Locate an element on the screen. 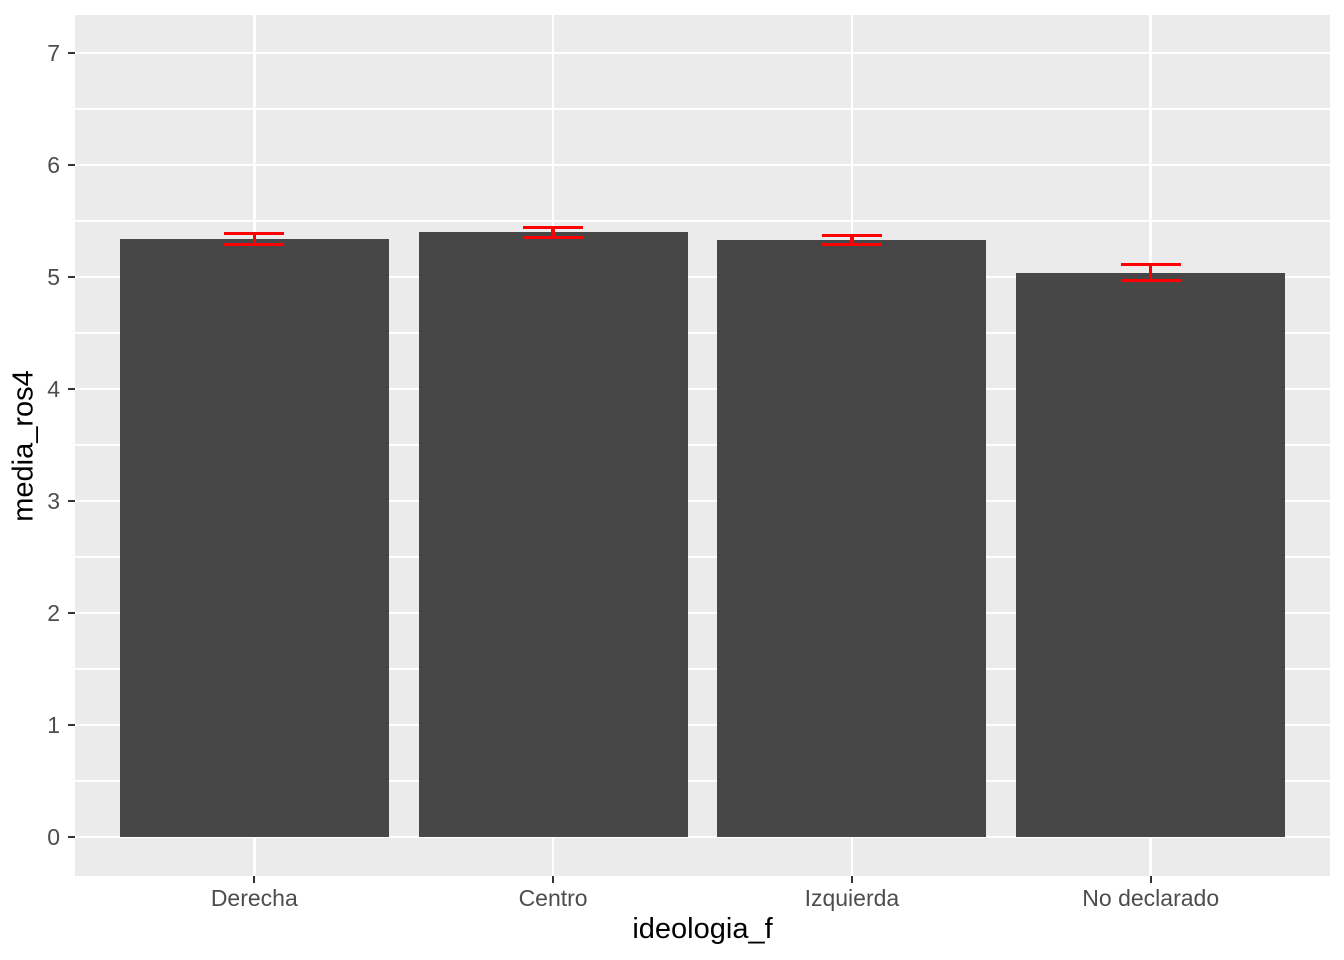 The width and height of the screenshot is (1344, 960). x-tick-label: No declarado is located at coordinates (1151, 898).